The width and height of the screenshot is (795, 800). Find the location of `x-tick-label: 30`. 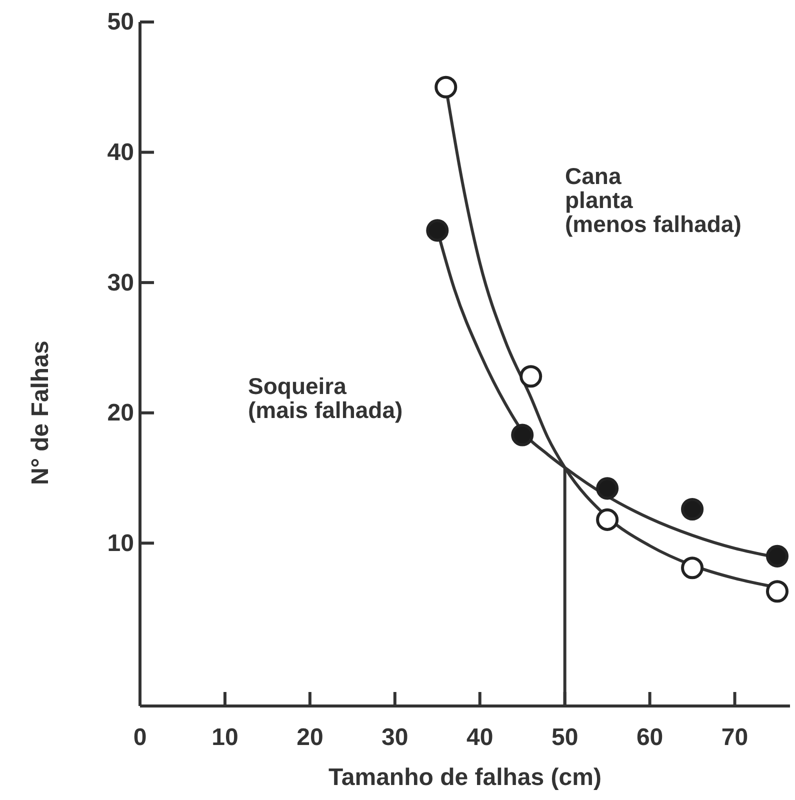

x-tick-label: 30 is located at coordinates (395, 738).